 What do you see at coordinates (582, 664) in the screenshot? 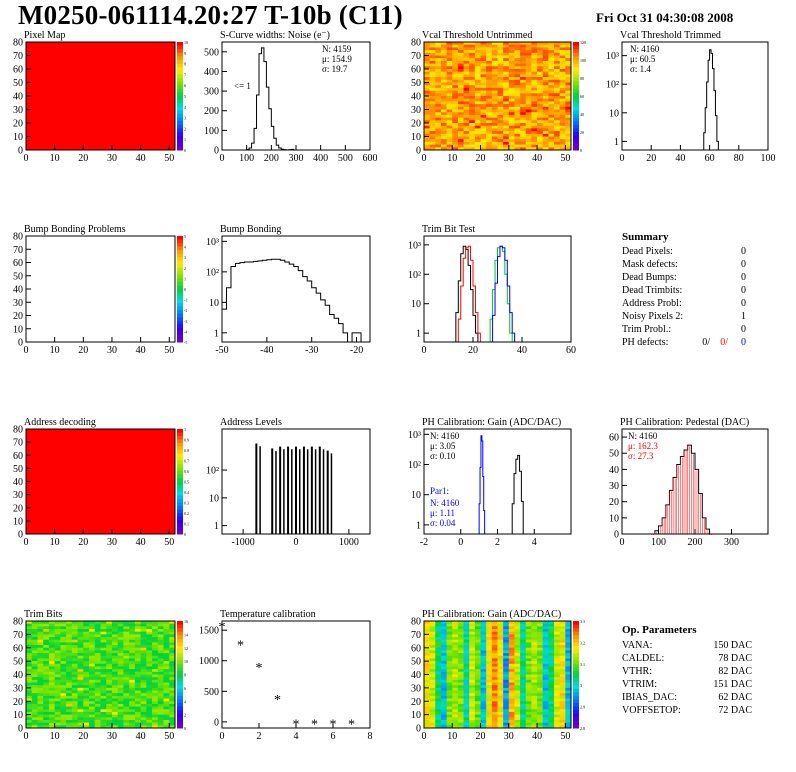
I see `colorbar-label: 3.1` at bounding box center [582, 664].